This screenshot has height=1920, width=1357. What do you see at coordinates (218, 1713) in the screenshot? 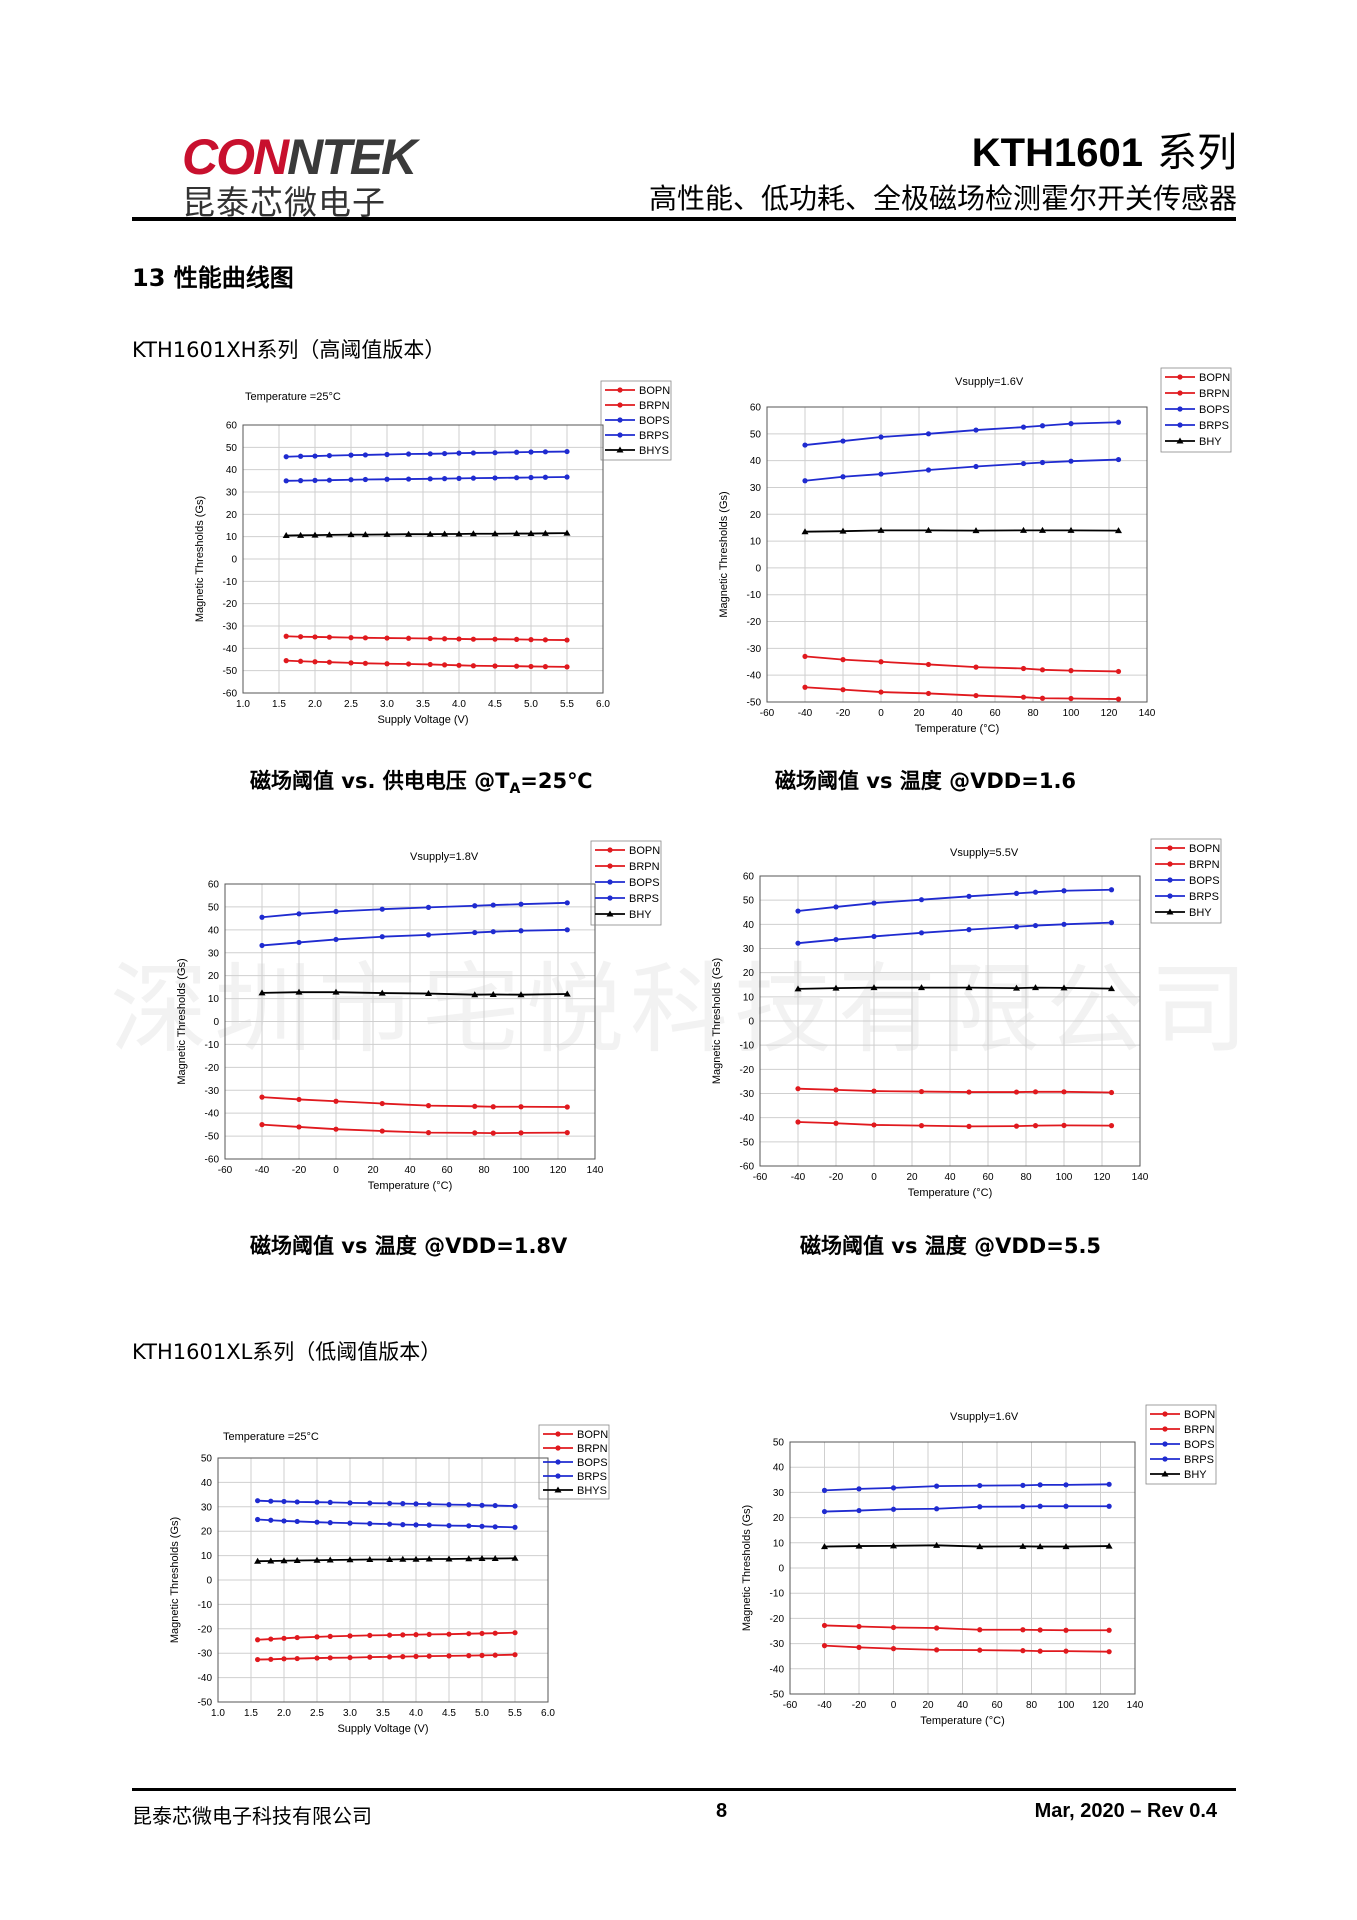
I see `x-tick-label: 1.0` at bounding box center [218, 1713].